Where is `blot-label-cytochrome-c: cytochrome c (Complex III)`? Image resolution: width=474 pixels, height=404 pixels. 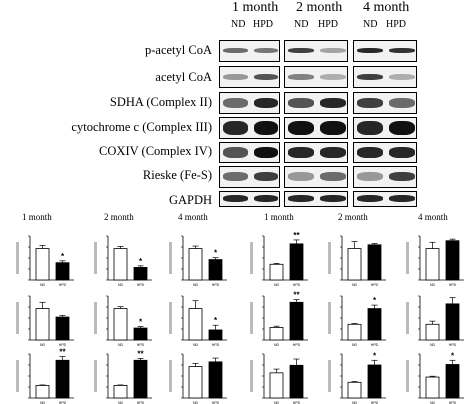 blot-label-cytochrome-c: cytochrome c (Complex III) is located at coordinates (141, 127).